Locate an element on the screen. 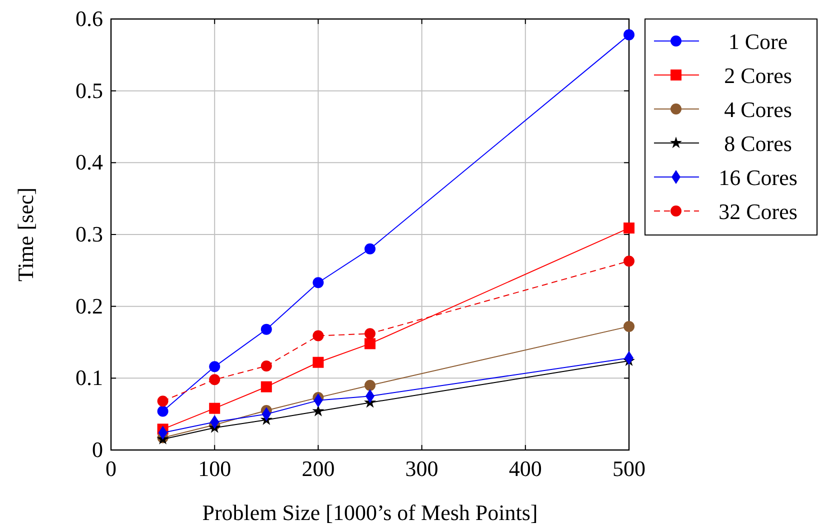  x-axis-title: Problem Size [1000’s of Mesh Points] is located at coordinates (370, 512).